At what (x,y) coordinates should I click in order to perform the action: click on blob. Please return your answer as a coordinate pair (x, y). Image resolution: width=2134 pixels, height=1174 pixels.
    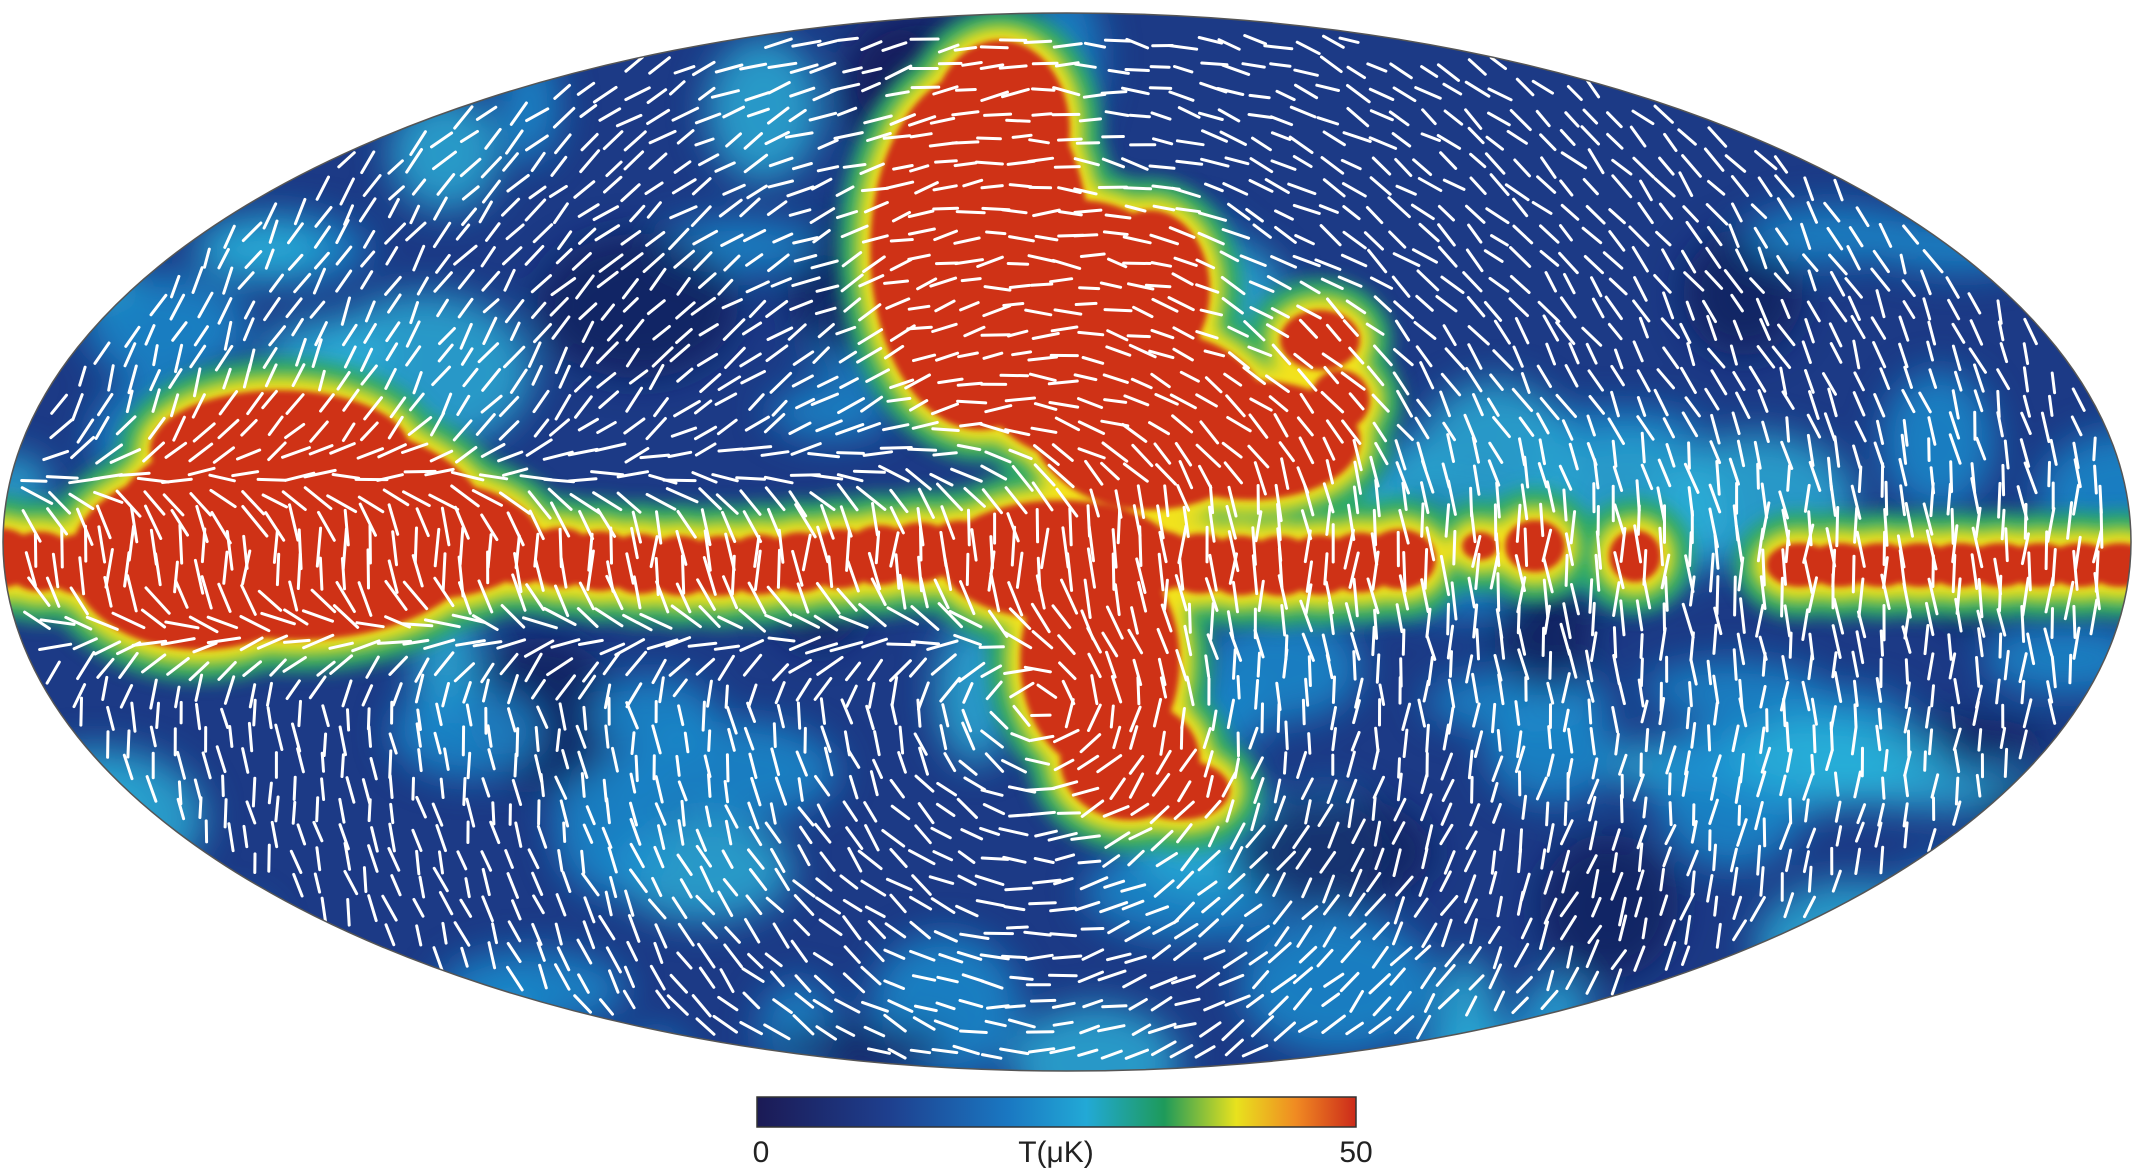
    Looking at the image, I should click on (67, 850).